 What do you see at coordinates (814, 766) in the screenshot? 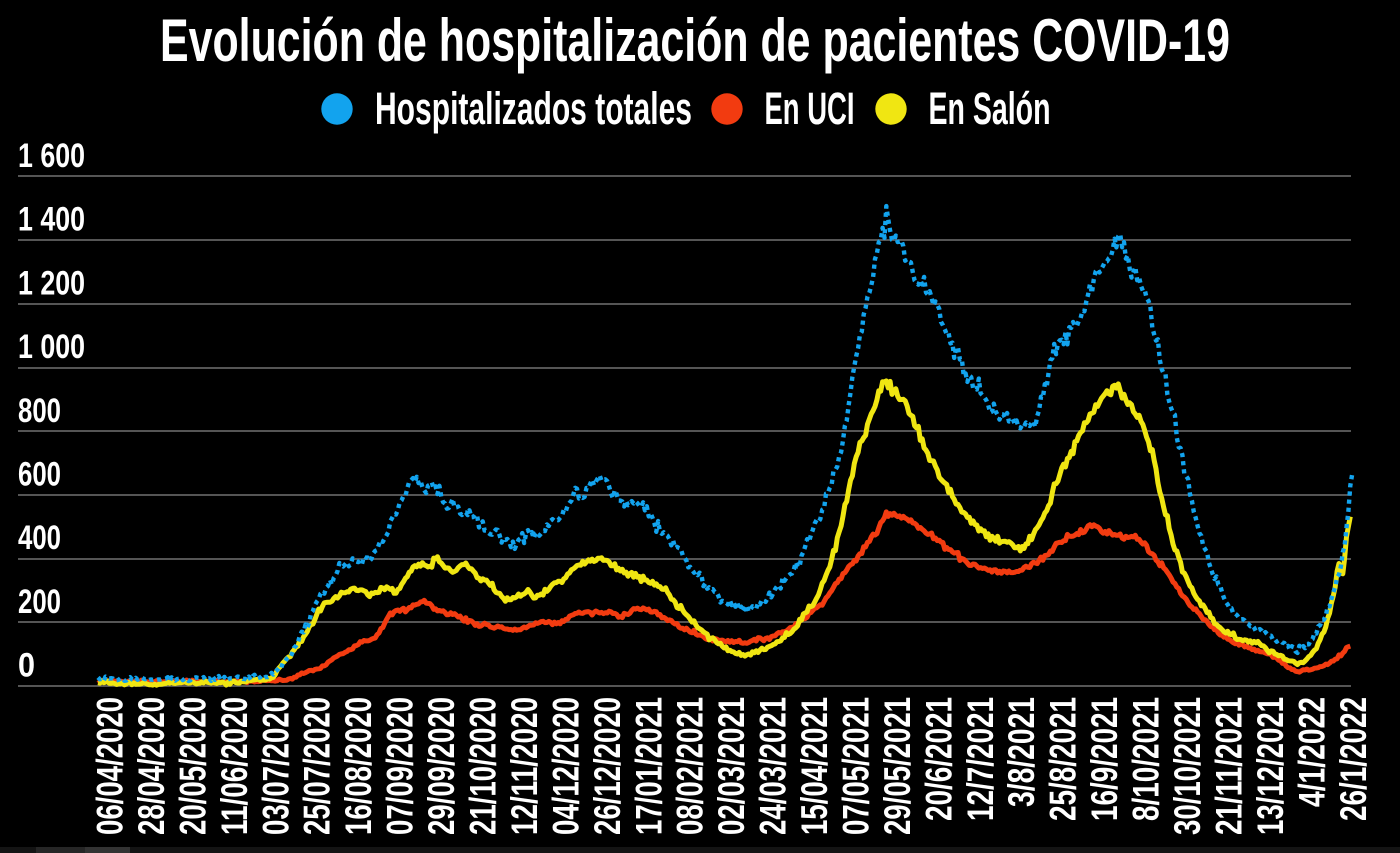
I see `svg-text: 15/04/2021` at bounding box center [814, 766].